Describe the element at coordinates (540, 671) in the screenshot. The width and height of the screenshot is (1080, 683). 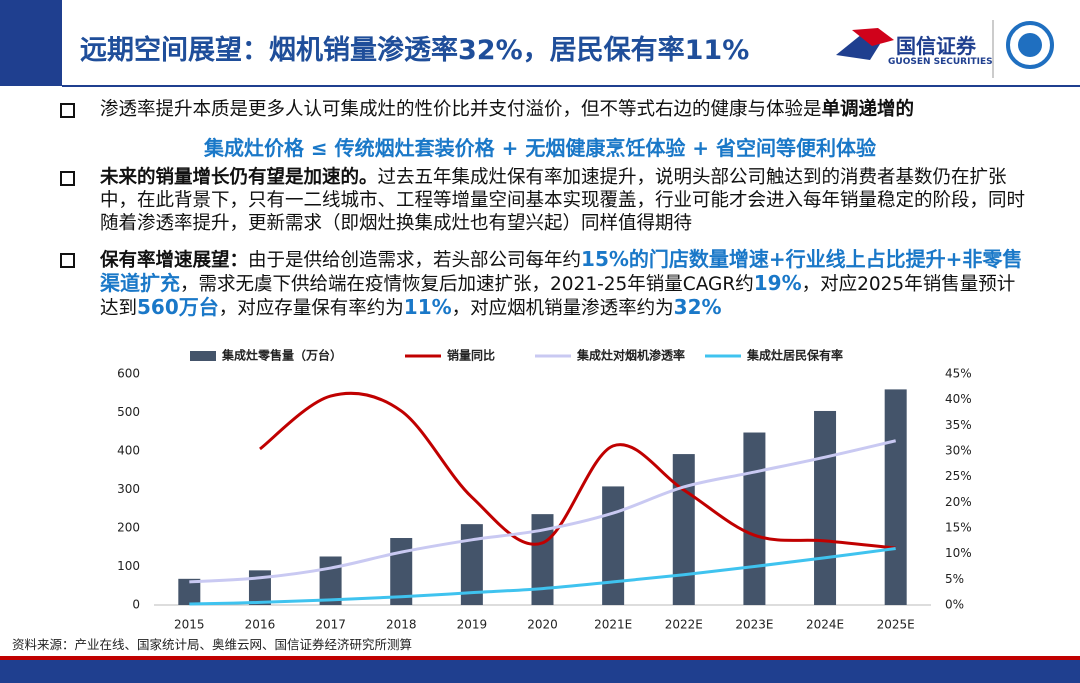
I see `footer-bar` at that location.